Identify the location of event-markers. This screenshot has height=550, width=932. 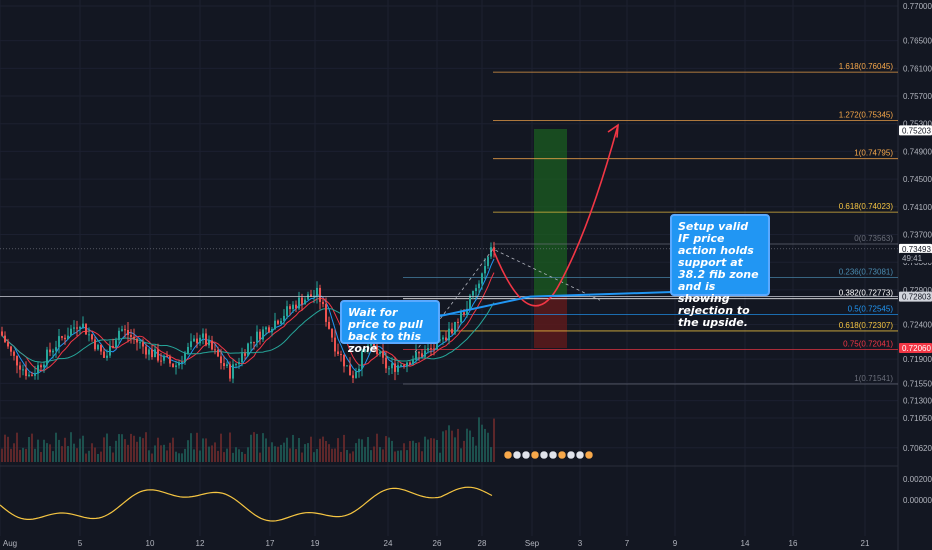
(548, 455).